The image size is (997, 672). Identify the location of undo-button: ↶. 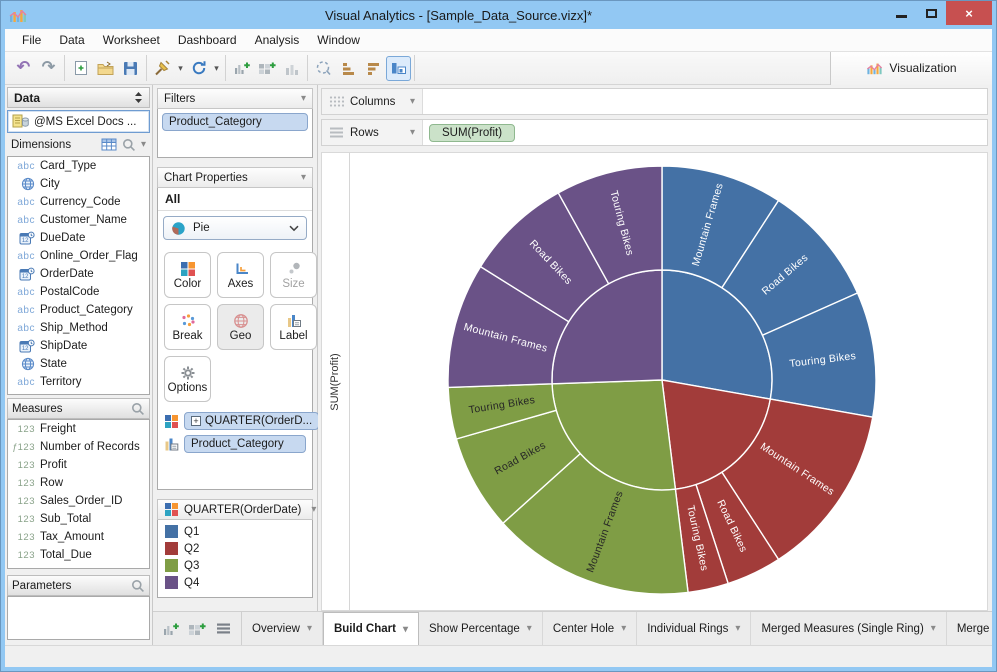
(23, 68).